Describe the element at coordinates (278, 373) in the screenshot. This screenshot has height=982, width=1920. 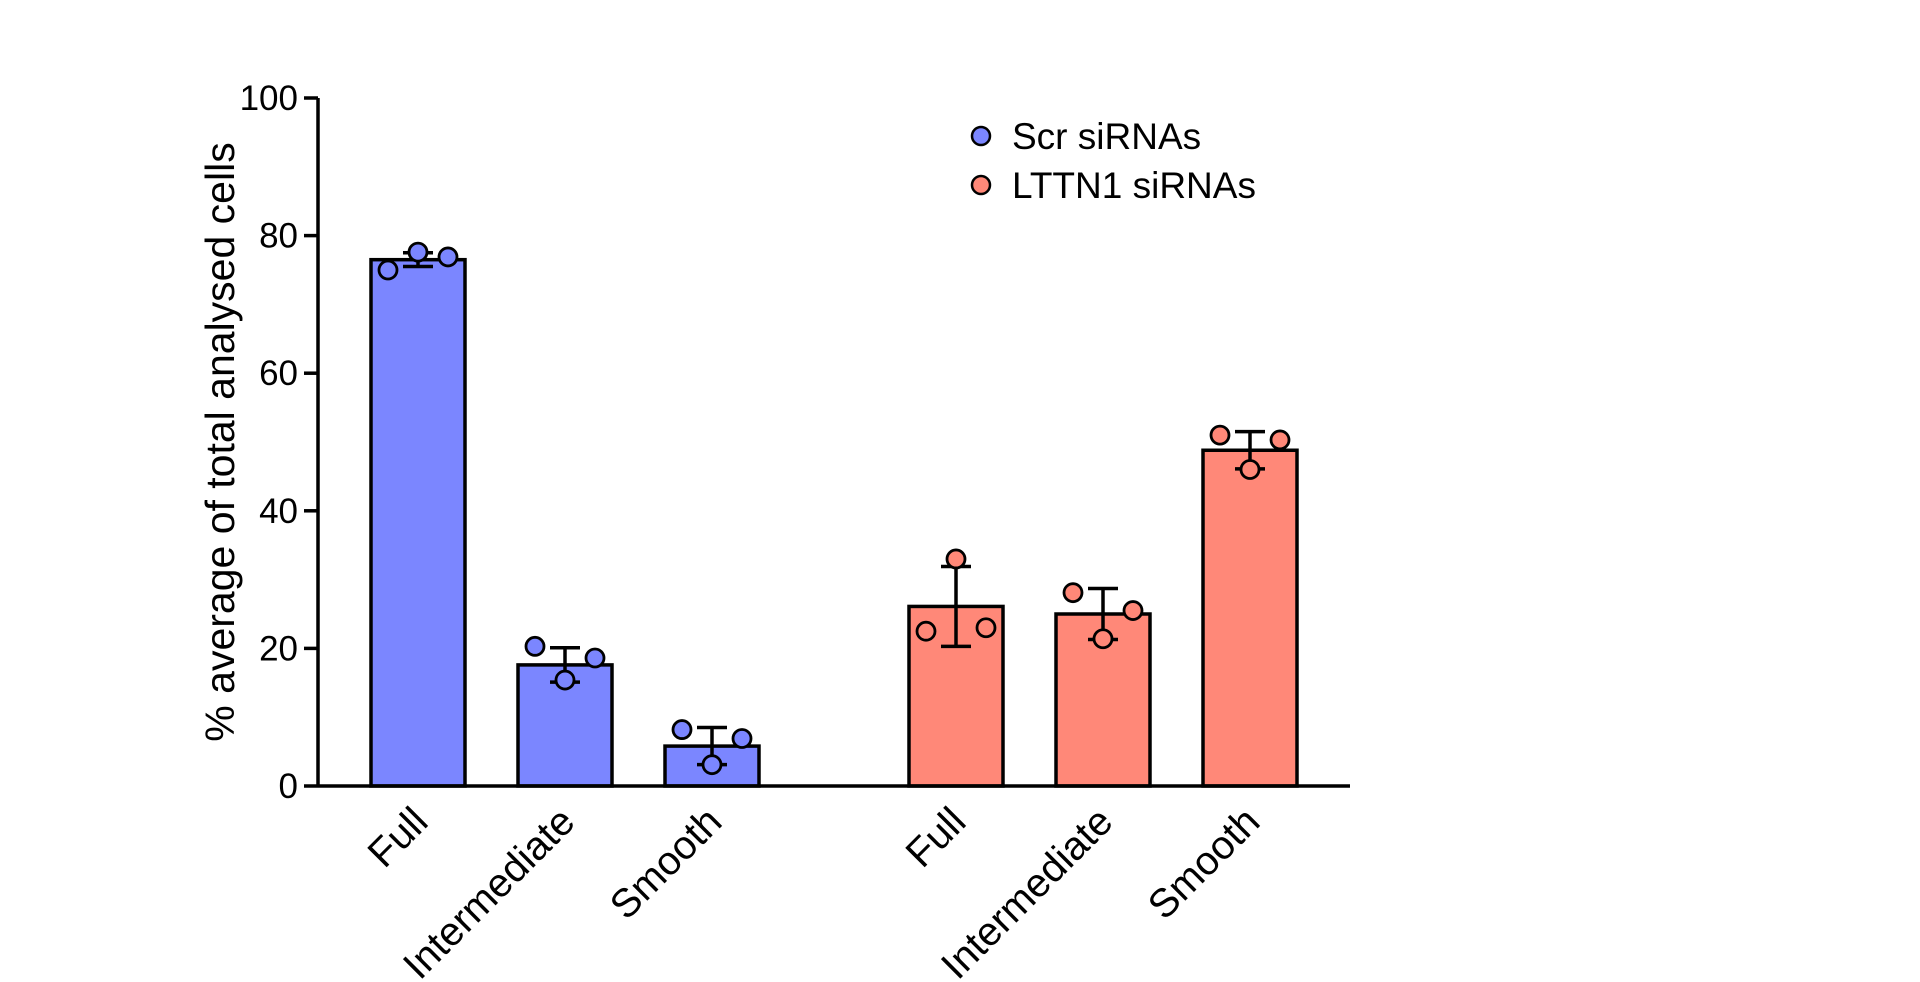
I see `y-tick-label: 60` at that location.